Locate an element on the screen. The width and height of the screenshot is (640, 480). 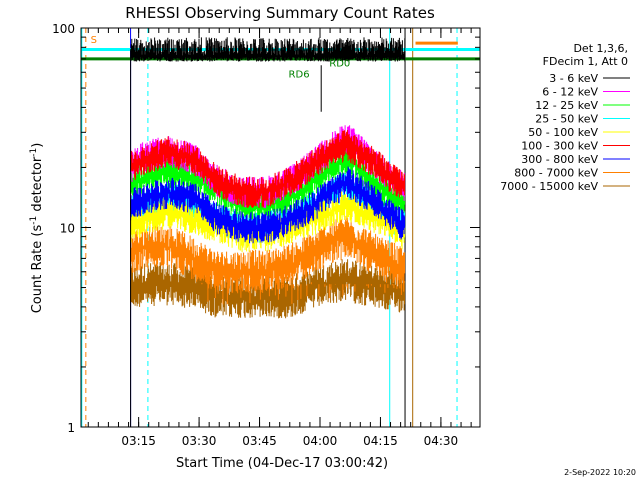
x-tick-label-6: 04:30 is located at coordinates (441, 441).